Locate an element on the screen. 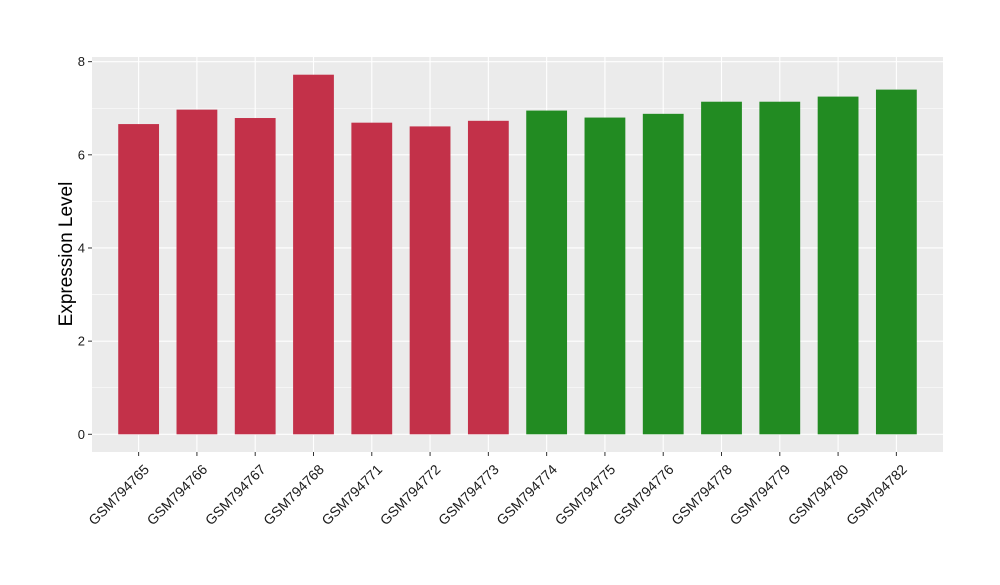 The image size is (1000, 585). bar-GSM794766 is located at coordinates (197, 272).